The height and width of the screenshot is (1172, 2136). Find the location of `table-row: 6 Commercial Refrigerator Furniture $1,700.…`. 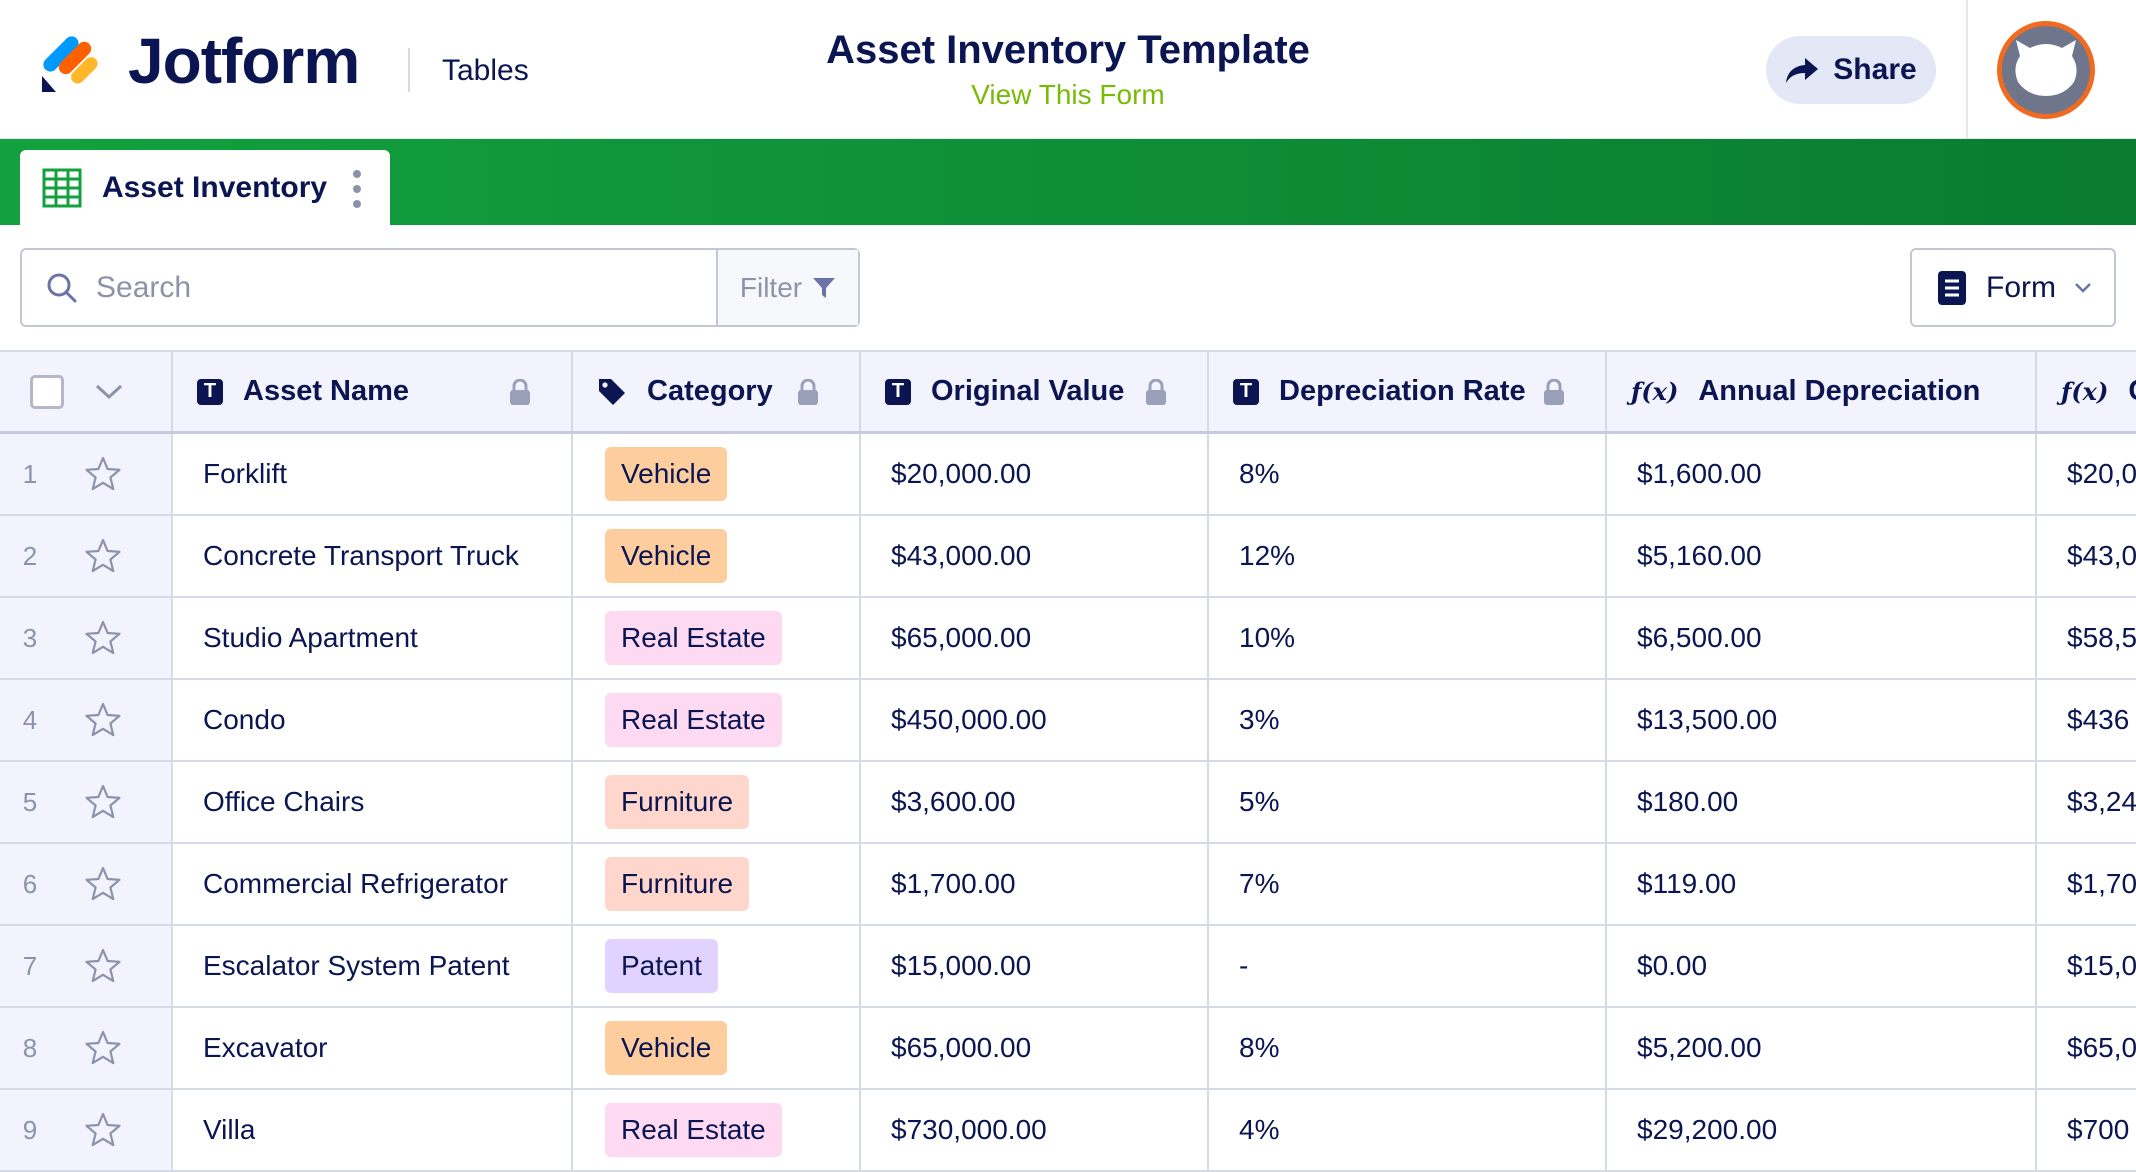

table-row: 6 Commercial Refrigerator Furniture $1,700.… is located at coordinates (1068, 885).